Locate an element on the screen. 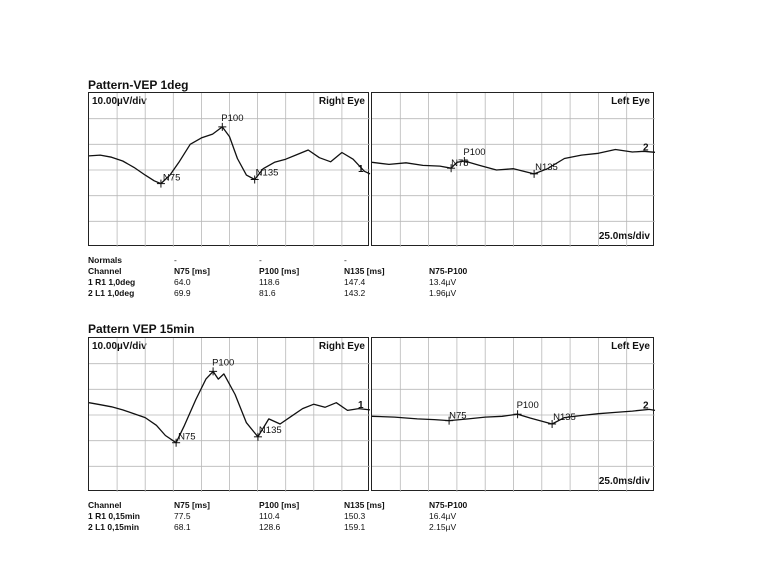 The height and width of the screenshot is (566, 758). plot-1deg-left-eye: Left Eye 25.0ms/div 2 N75 P100 N135 is located at coordinates (513, 169).